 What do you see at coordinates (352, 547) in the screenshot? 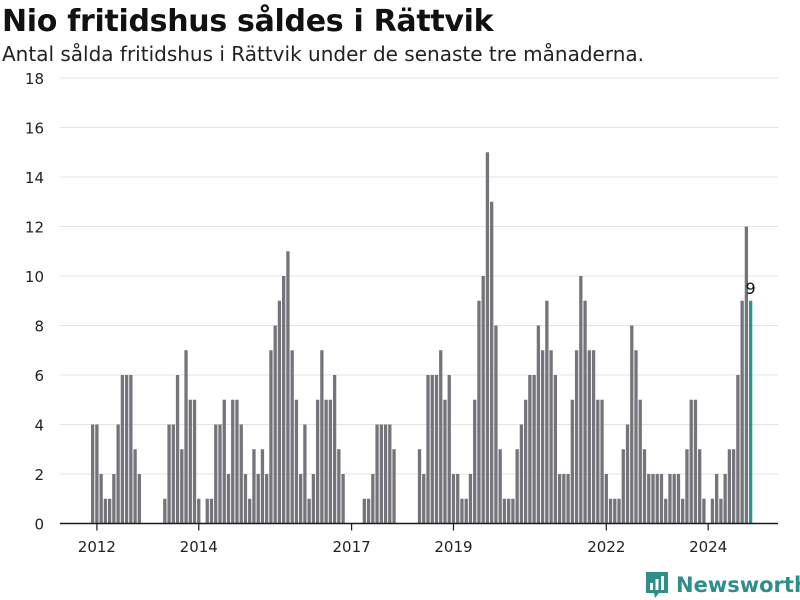
I see `x-tick-label: 2017` at bounding box center [352, 547].